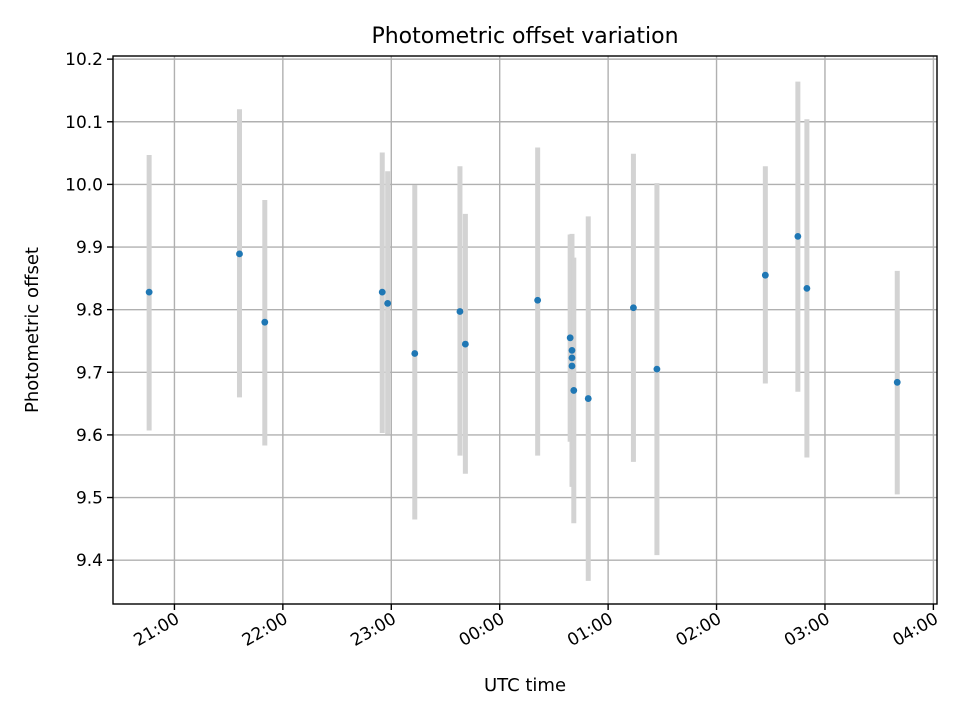 This screenshot has height=720, width=960. What do you see at coordinates (157, 630) in the screenshot?
I see `x-tick-label: 21:00` at bounding box center [157, 630].